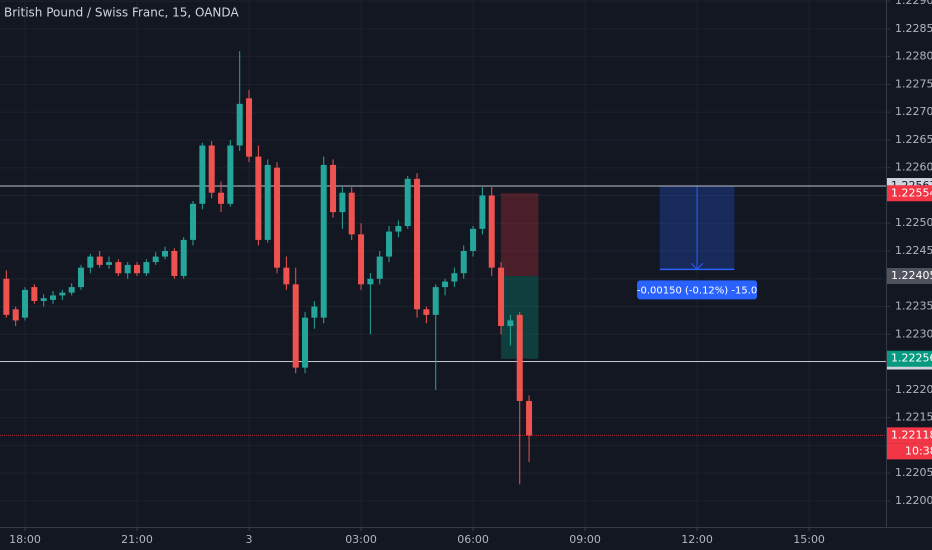 The height and width of the screenshot is (550, 932). I want to click on x-tick-label: 18:00, so click(25, 539).